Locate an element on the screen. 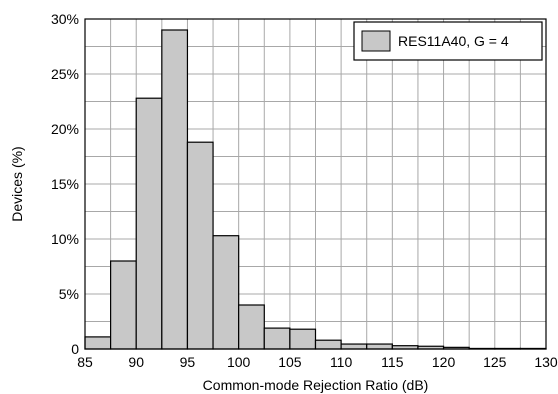 This screenshot has width=558, height=394. legend-label: RES11A40, G = 4 is located at coordinates (453, 41).